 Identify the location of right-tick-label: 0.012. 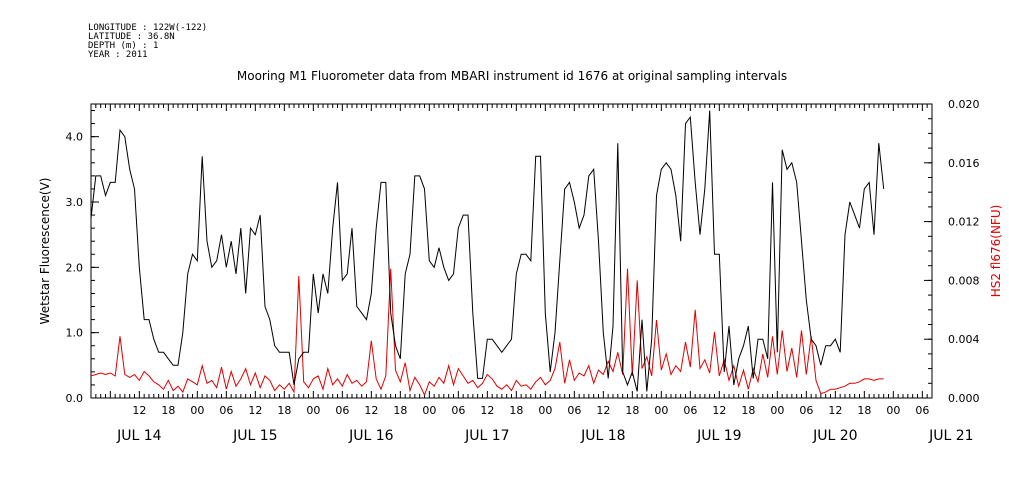
(964, 222).